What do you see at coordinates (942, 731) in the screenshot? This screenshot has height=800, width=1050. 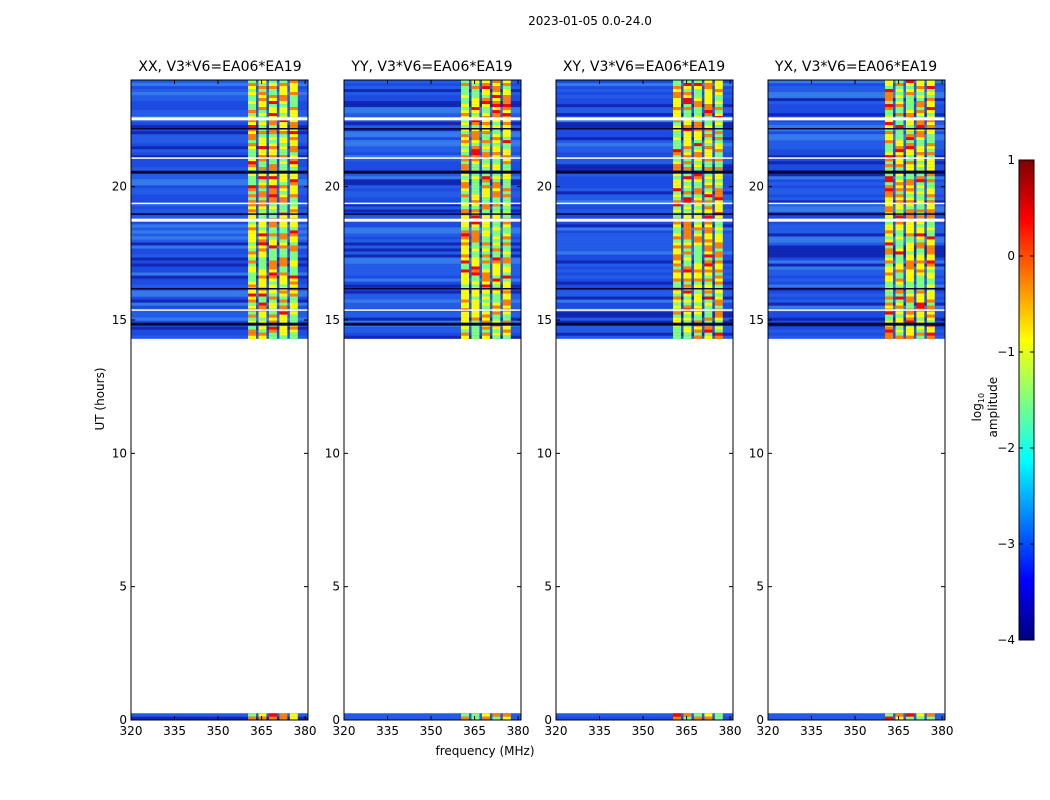 I see `x-tick-label: 380` at bounding box center [942, 731].